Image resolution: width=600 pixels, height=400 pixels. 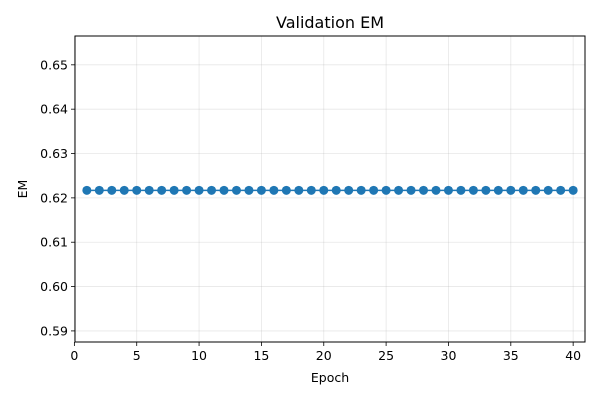 I want to click on y-tick-label: 0.65, so click(x=54, y=64).